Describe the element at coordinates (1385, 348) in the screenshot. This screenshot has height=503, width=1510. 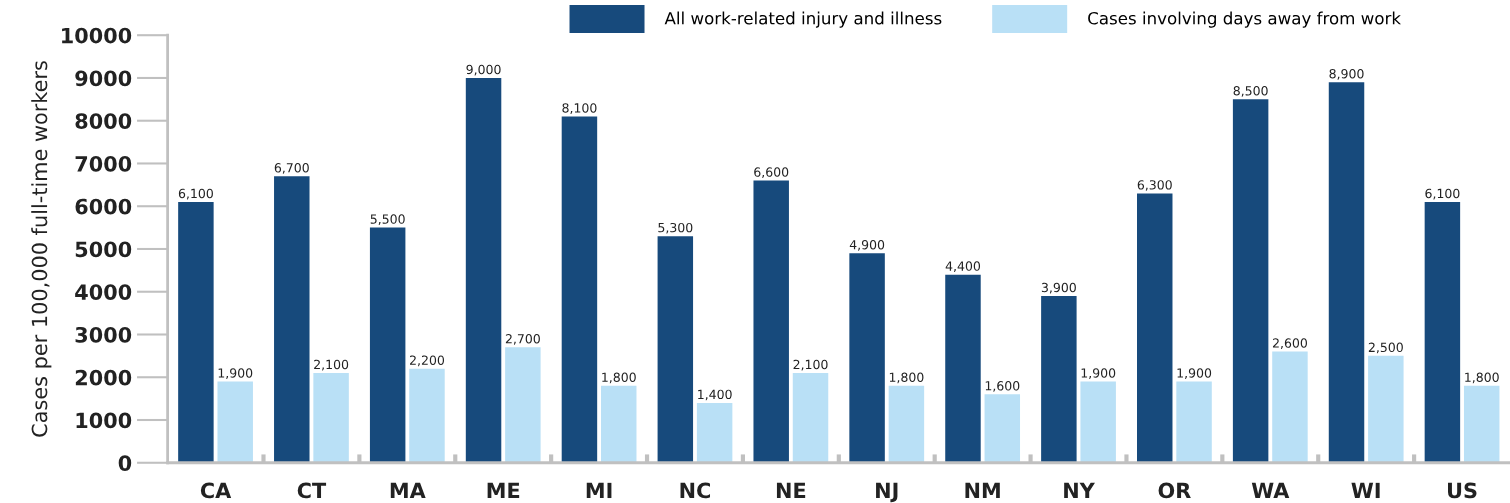
I see `data-label: 2,500` at that location.